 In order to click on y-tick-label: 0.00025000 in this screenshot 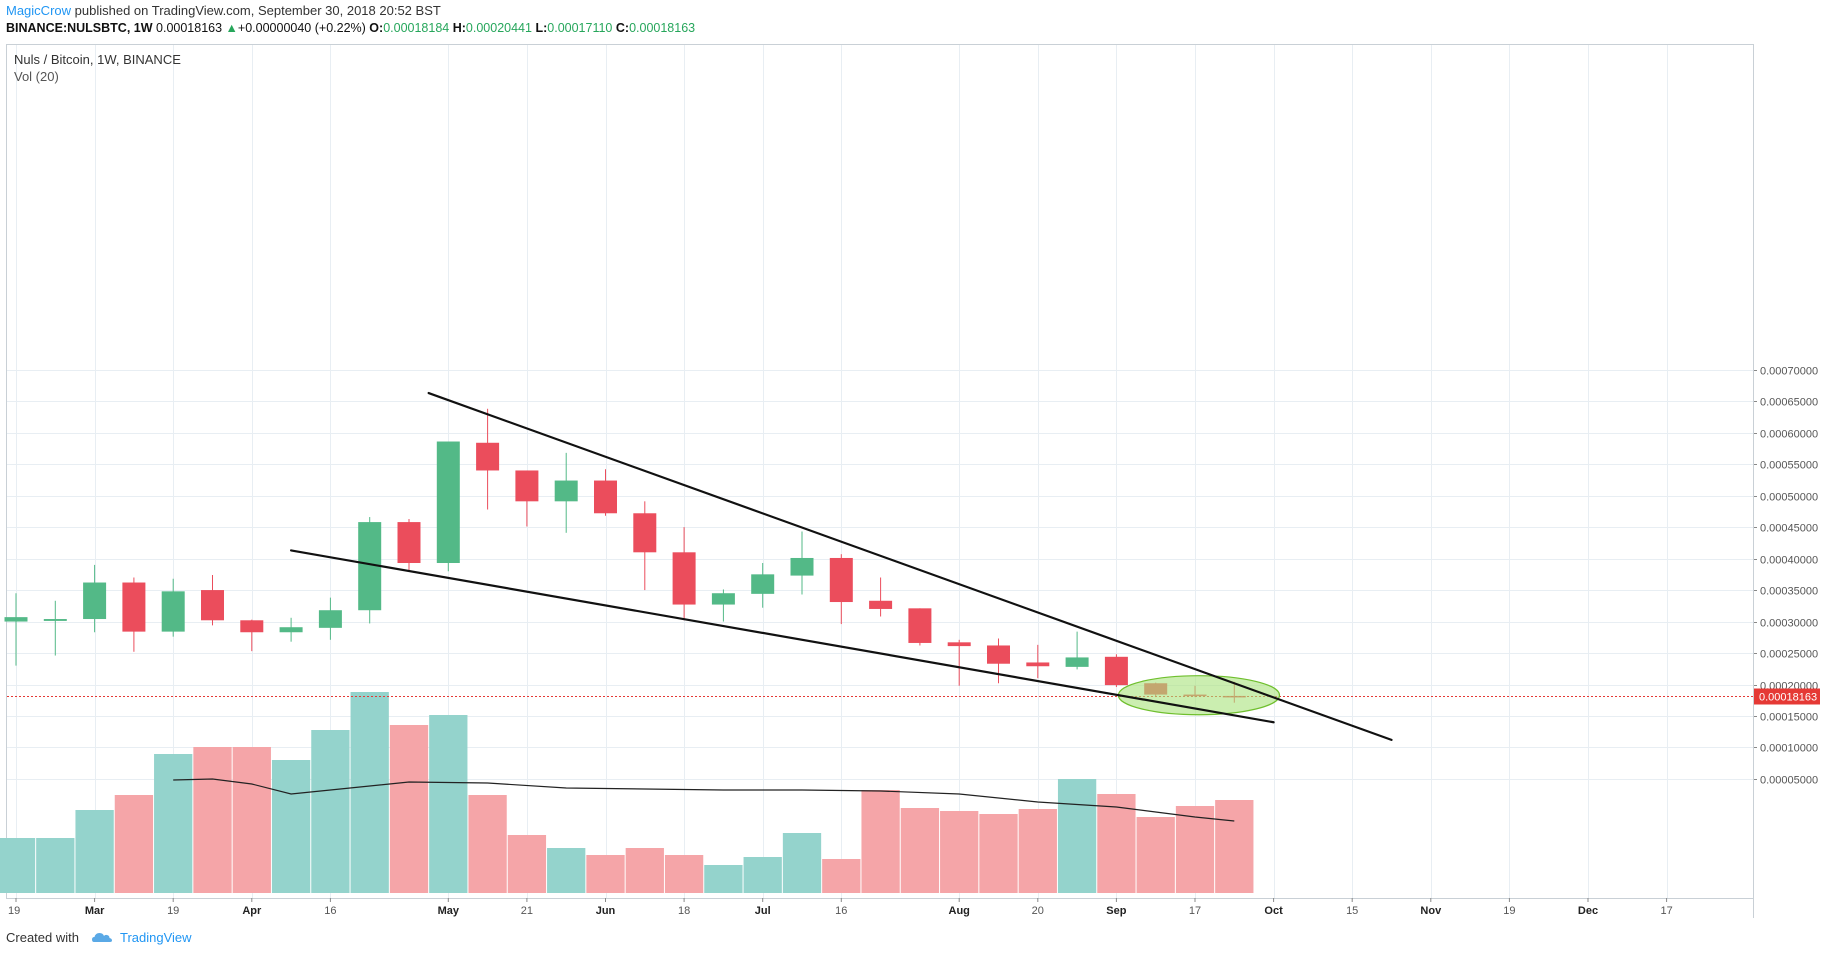, I will do `click(1789, 655)`.